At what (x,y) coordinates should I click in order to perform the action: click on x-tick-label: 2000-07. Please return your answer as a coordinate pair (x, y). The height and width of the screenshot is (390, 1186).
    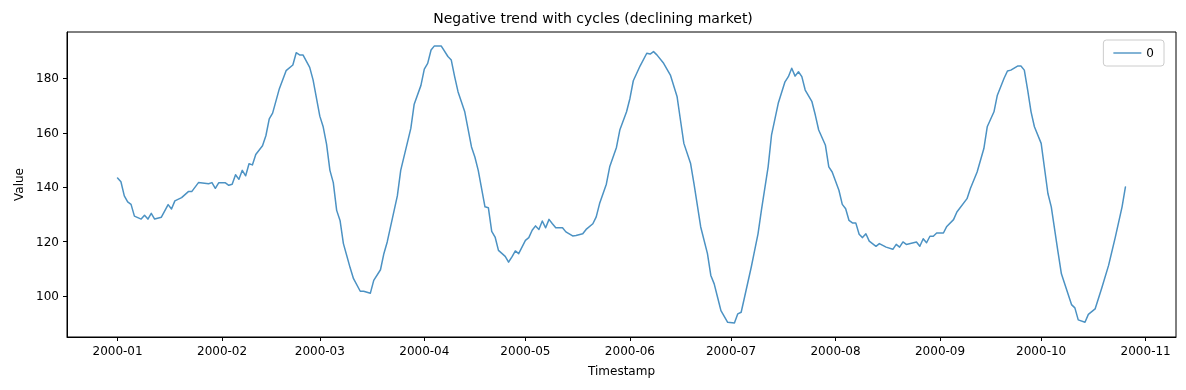
    Looking at the image, I should click on (731, 351).